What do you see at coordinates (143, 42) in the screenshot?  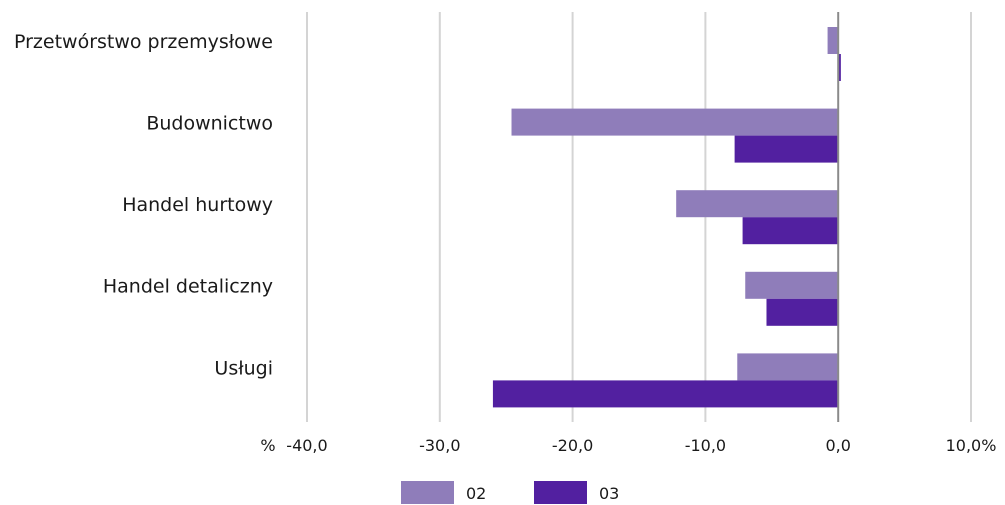 I see `category-label: Przetwórstwo przemysłowe` at bounding box center [143, 42].